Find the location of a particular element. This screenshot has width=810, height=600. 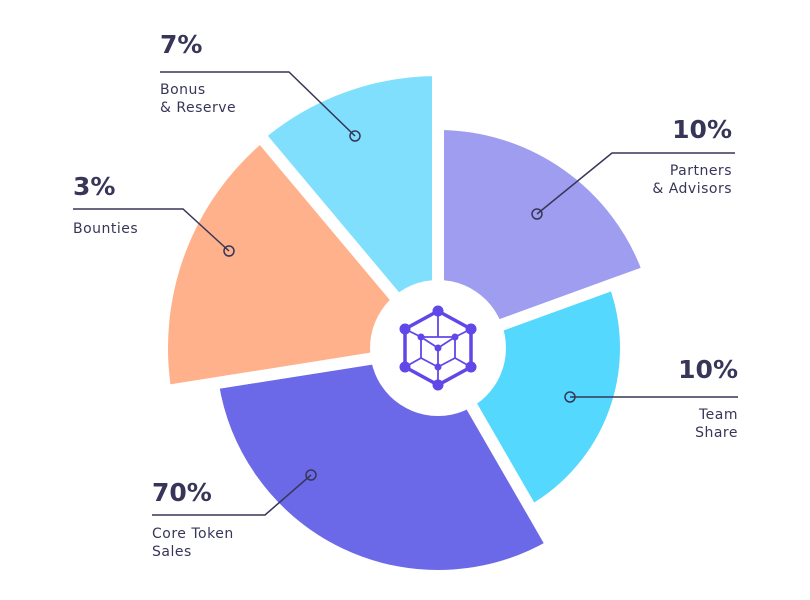

slice-value-bounties: 3% is located at coordinates (94, 186).